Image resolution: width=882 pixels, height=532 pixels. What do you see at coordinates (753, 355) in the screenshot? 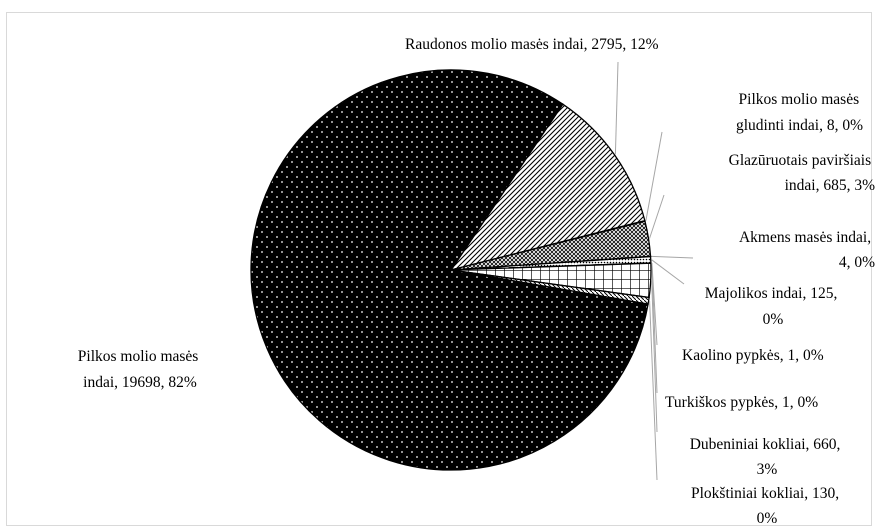
I see `label-kaolino: Kaolino pypkės, 1, 0%` at bounding box center [753, 355].